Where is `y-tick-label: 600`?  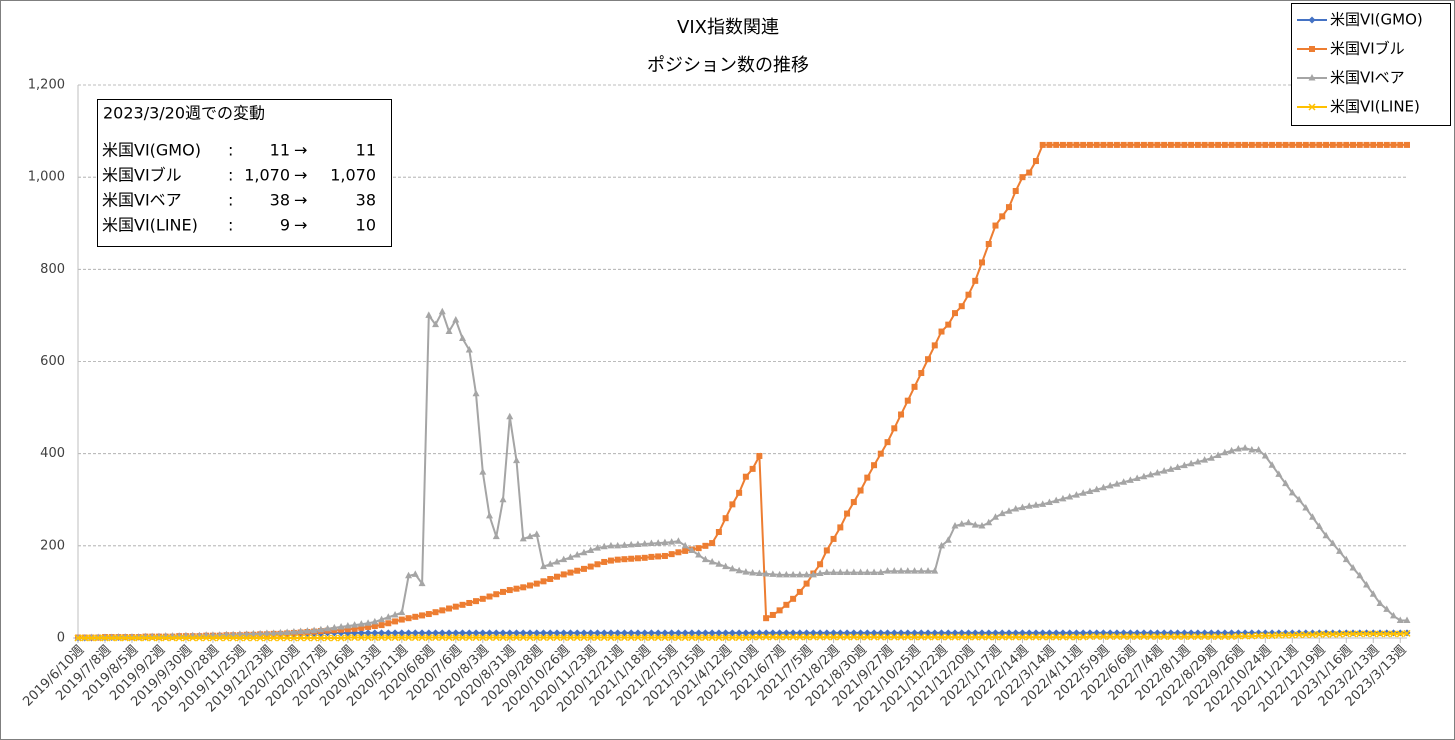
y-tick-label: 600 is located at coordinates (52, 361).